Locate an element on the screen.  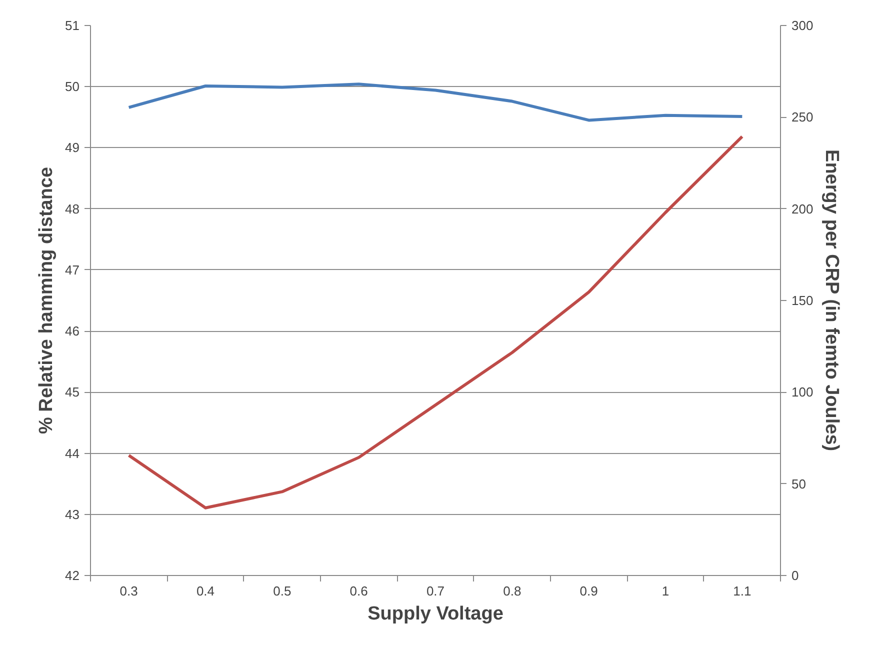
y2-tick-label: 50 is located at coordinates (799, 484).